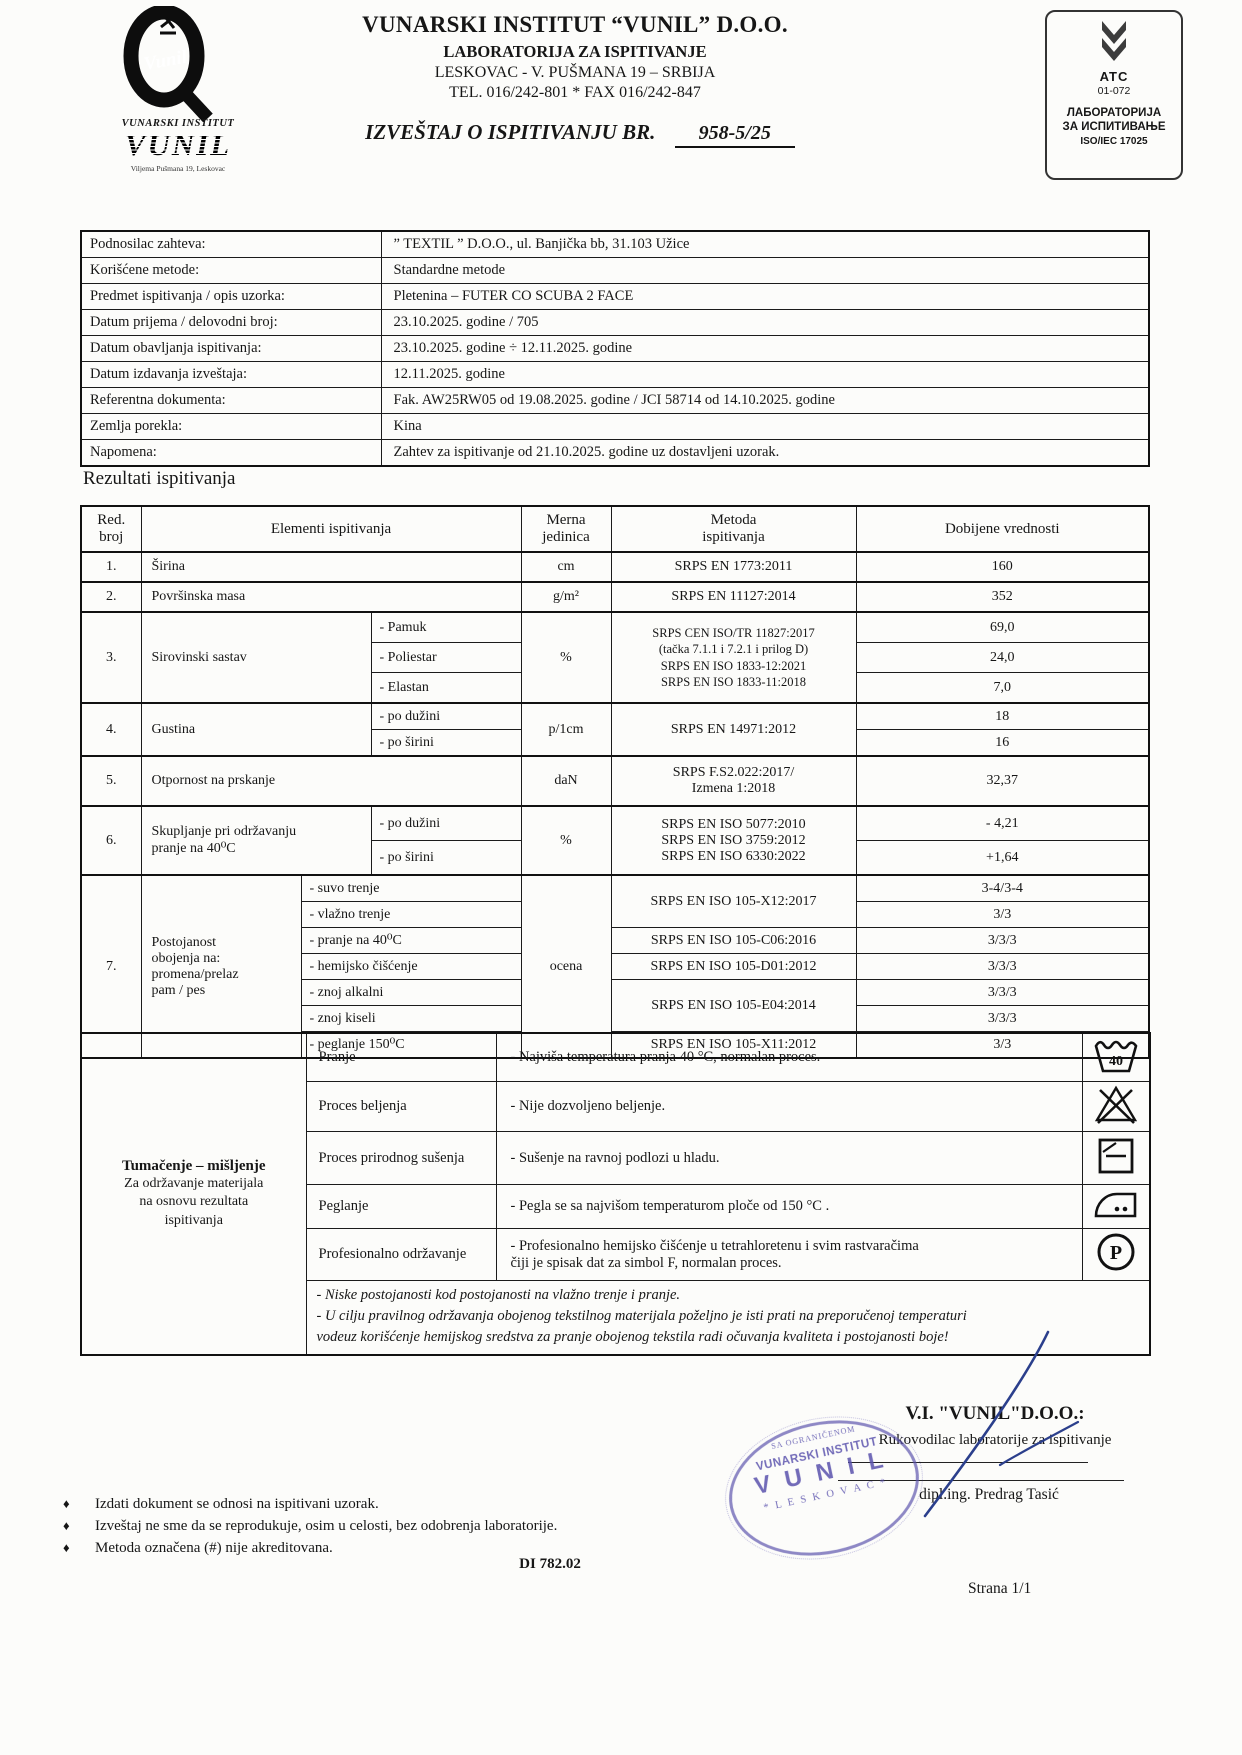 Image resolution: width=1242 pixels, height=1755 pixels. Describe the element at coordinates (765, 426) in the screenshot. I see `info-value: Kina` at that location.